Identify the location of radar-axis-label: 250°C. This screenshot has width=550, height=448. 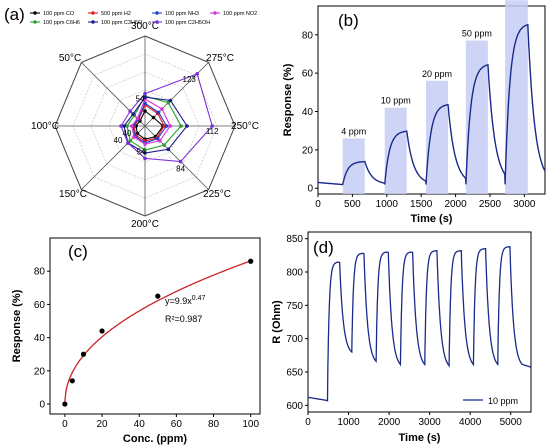
(245, 126).